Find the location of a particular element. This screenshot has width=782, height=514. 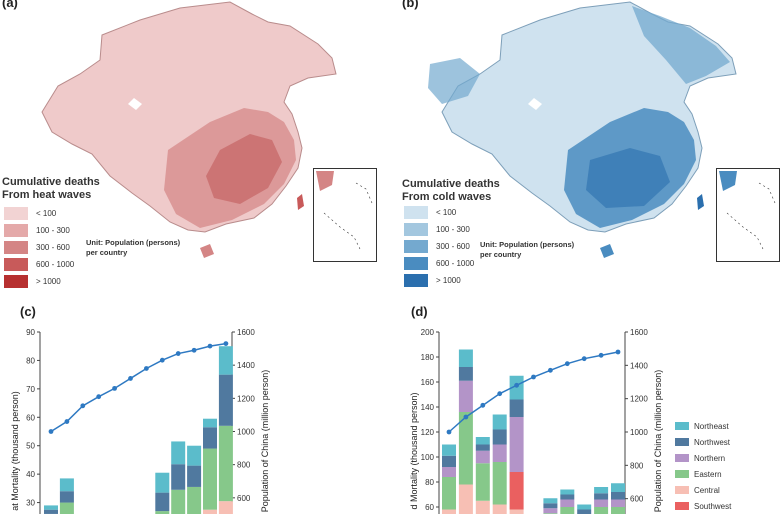

region-legend-label: Northwest is located at coordinates (712, 442).